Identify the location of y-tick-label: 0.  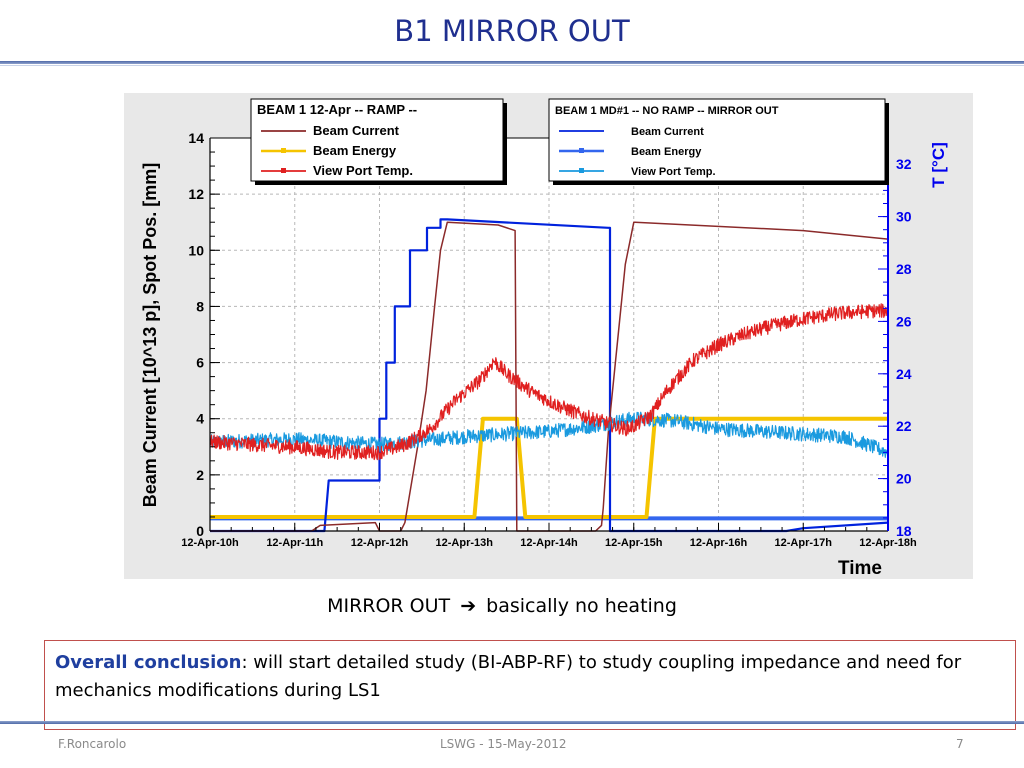
(200, 531).